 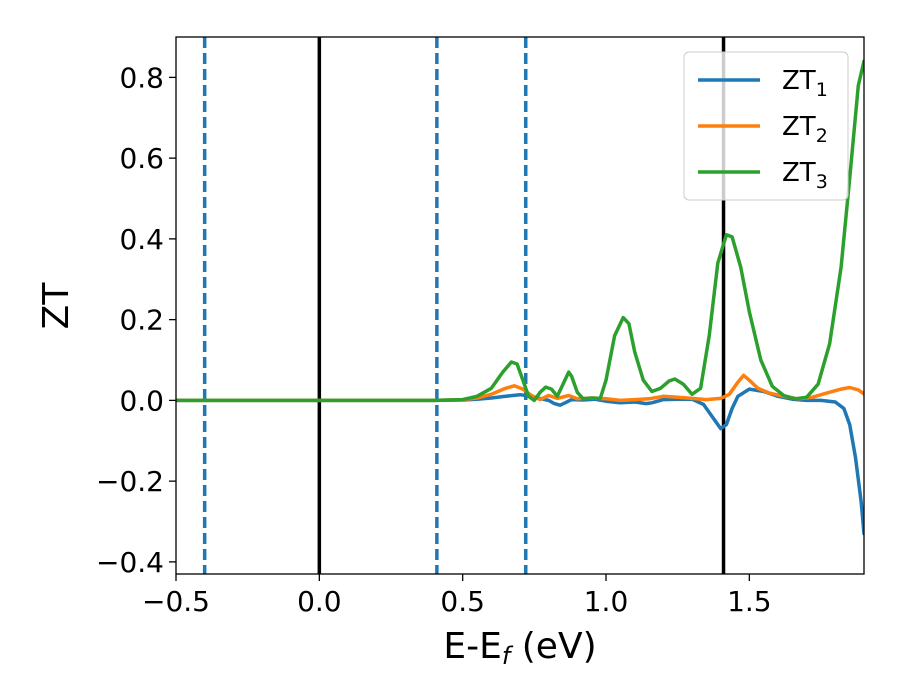 What do you see at coordinates (520, 388) in the screenshot?
I see `series-line-zt2` at bounding box center [520, 388].